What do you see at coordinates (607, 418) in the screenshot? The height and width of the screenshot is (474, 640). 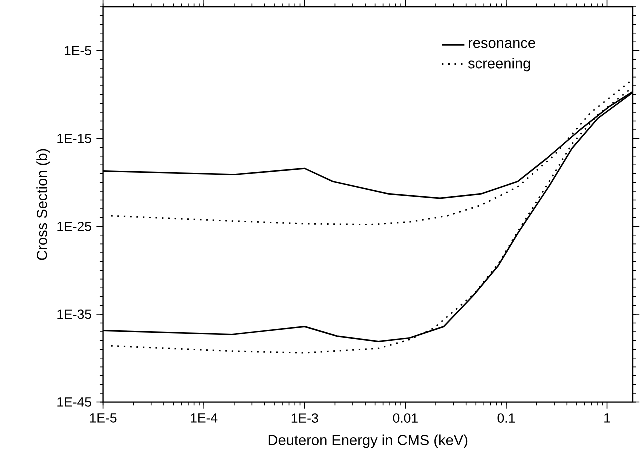 I see `x-tick-label: 1` at bounding box center [607, 418].